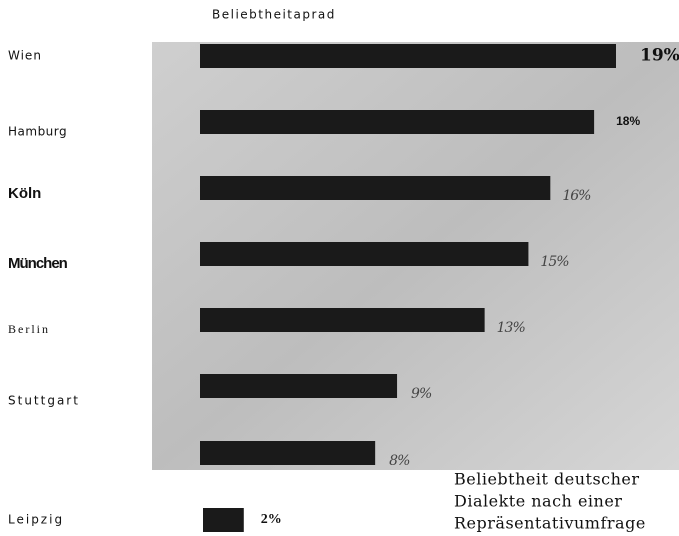  Describe the element at coordinates (547, 479) in the screenshot. I see `annotation-line: Beliebtheit deutscher` at that location.